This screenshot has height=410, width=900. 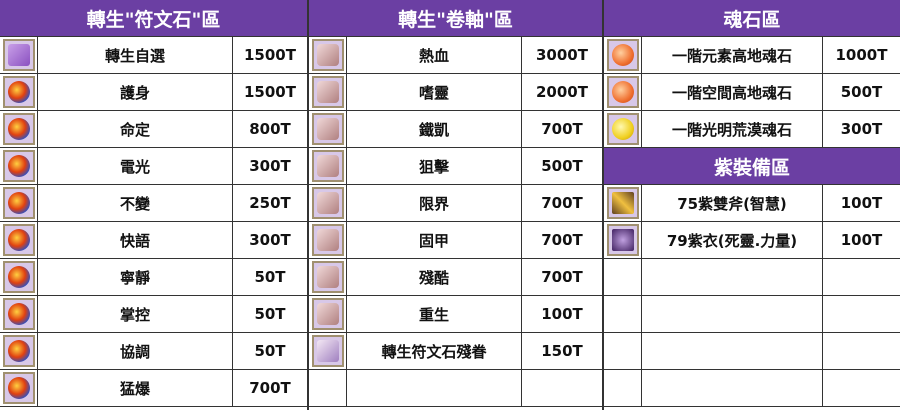 What do you see at coordinates (135, 277) in the screenshot?
I see `item-name: 寧靜` at bounding box center [135, 277].